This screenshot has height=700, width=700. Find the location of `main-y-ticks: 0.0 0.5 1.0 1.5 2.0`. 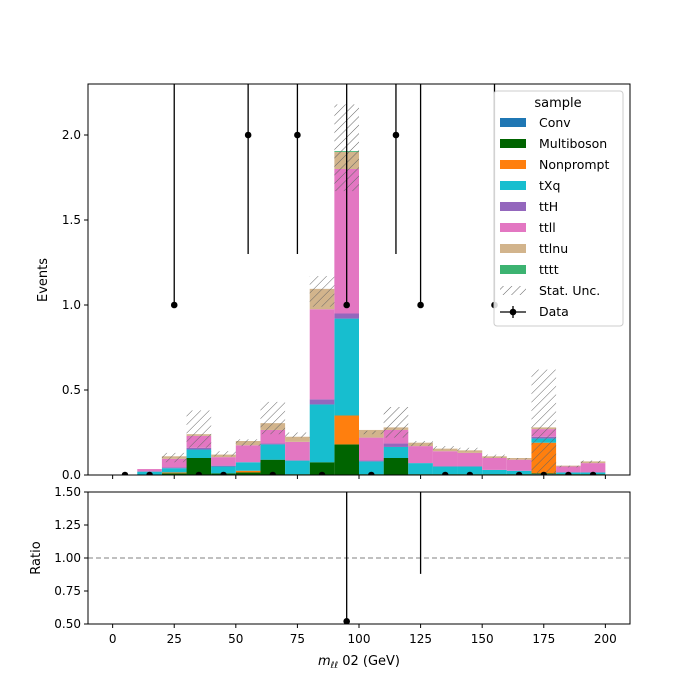

main-y-ticks: 0.0 0.5 1.0 1.5 2.0 is located at coordinates (75, 305).